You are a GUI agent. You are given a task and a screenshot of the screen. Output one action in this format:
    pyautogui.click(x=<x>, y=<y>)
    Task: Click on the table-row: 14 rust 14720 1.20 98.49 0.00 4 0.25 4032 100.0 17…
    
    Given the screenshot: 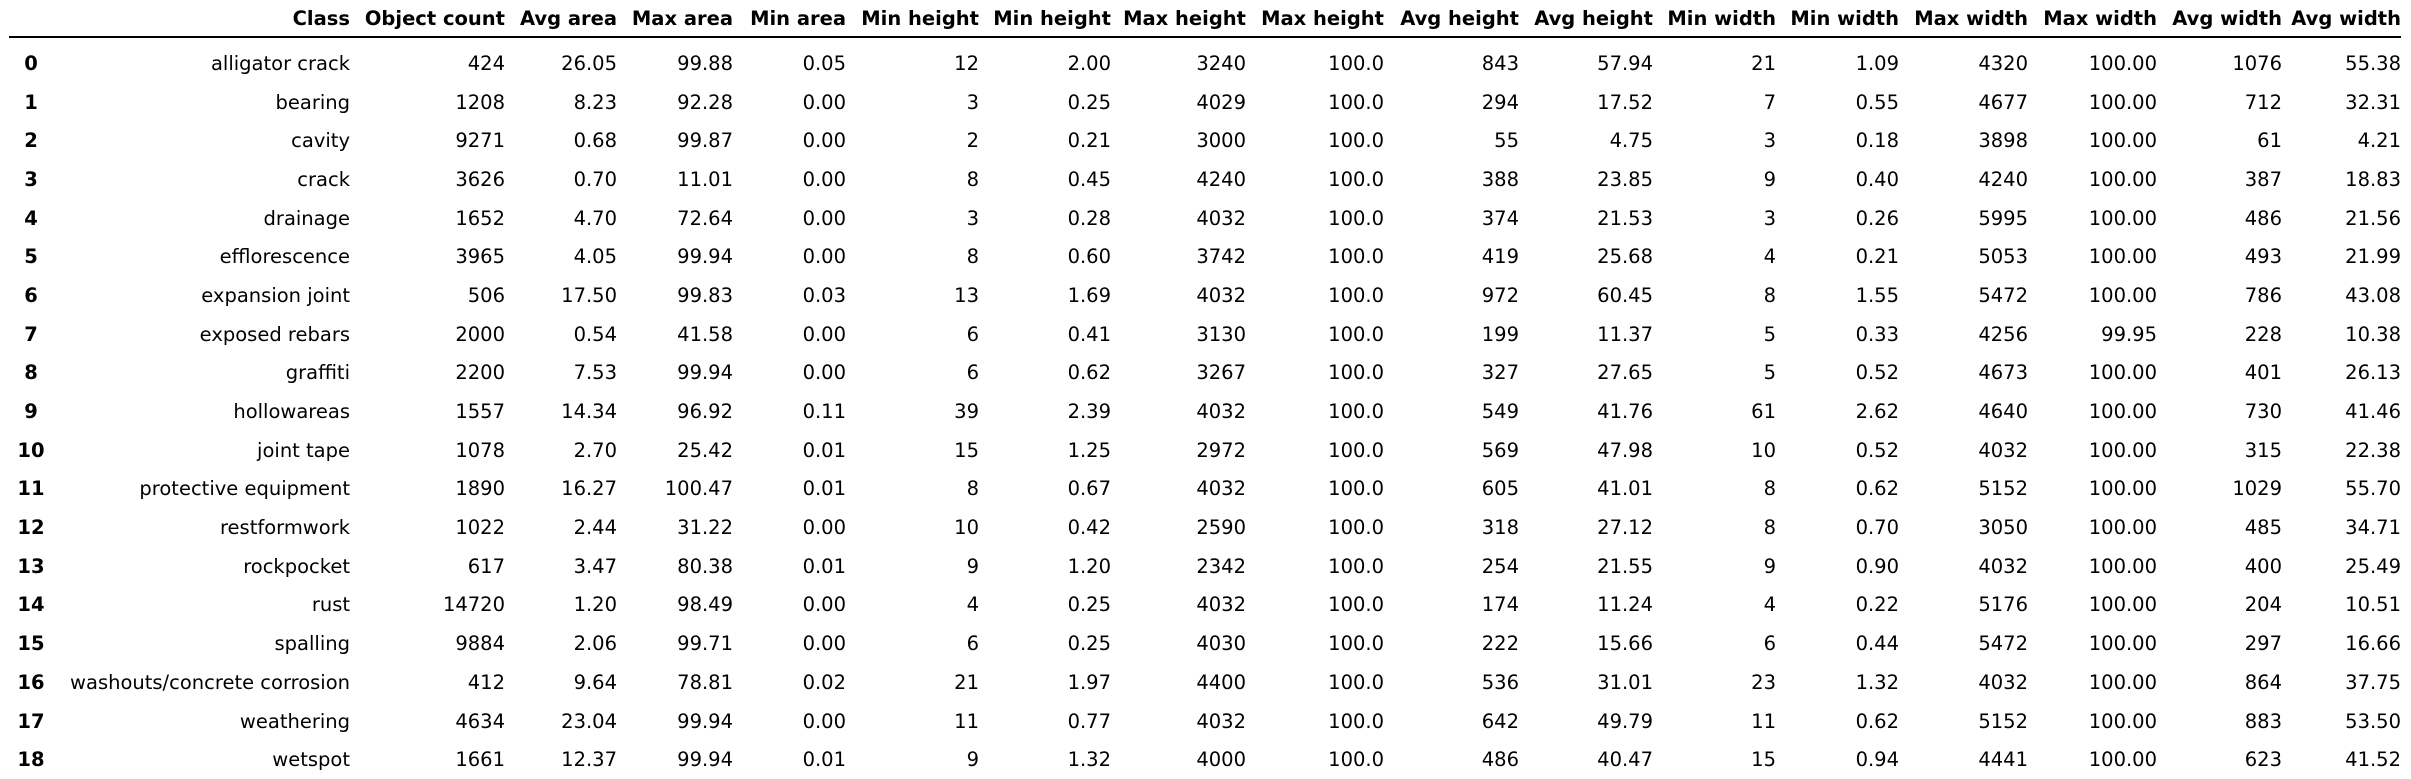 What is the action you would take?
    pyautogui.click(x=1205, y=605)
    